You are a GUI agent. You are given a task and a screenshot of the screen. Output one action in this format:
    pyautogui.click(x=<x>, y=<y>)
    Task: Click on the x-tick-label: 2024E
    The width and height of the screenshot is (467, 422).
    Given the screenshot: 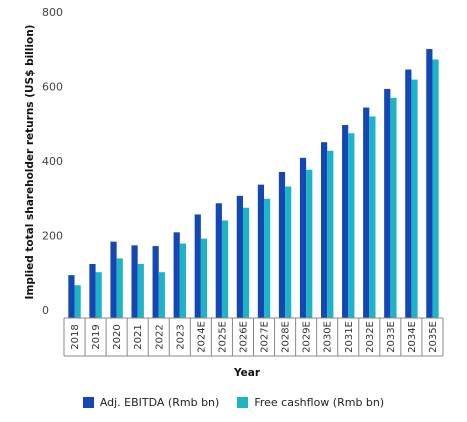 What is the action you would take?
    pyautogui.click(x=201, y=337)
    